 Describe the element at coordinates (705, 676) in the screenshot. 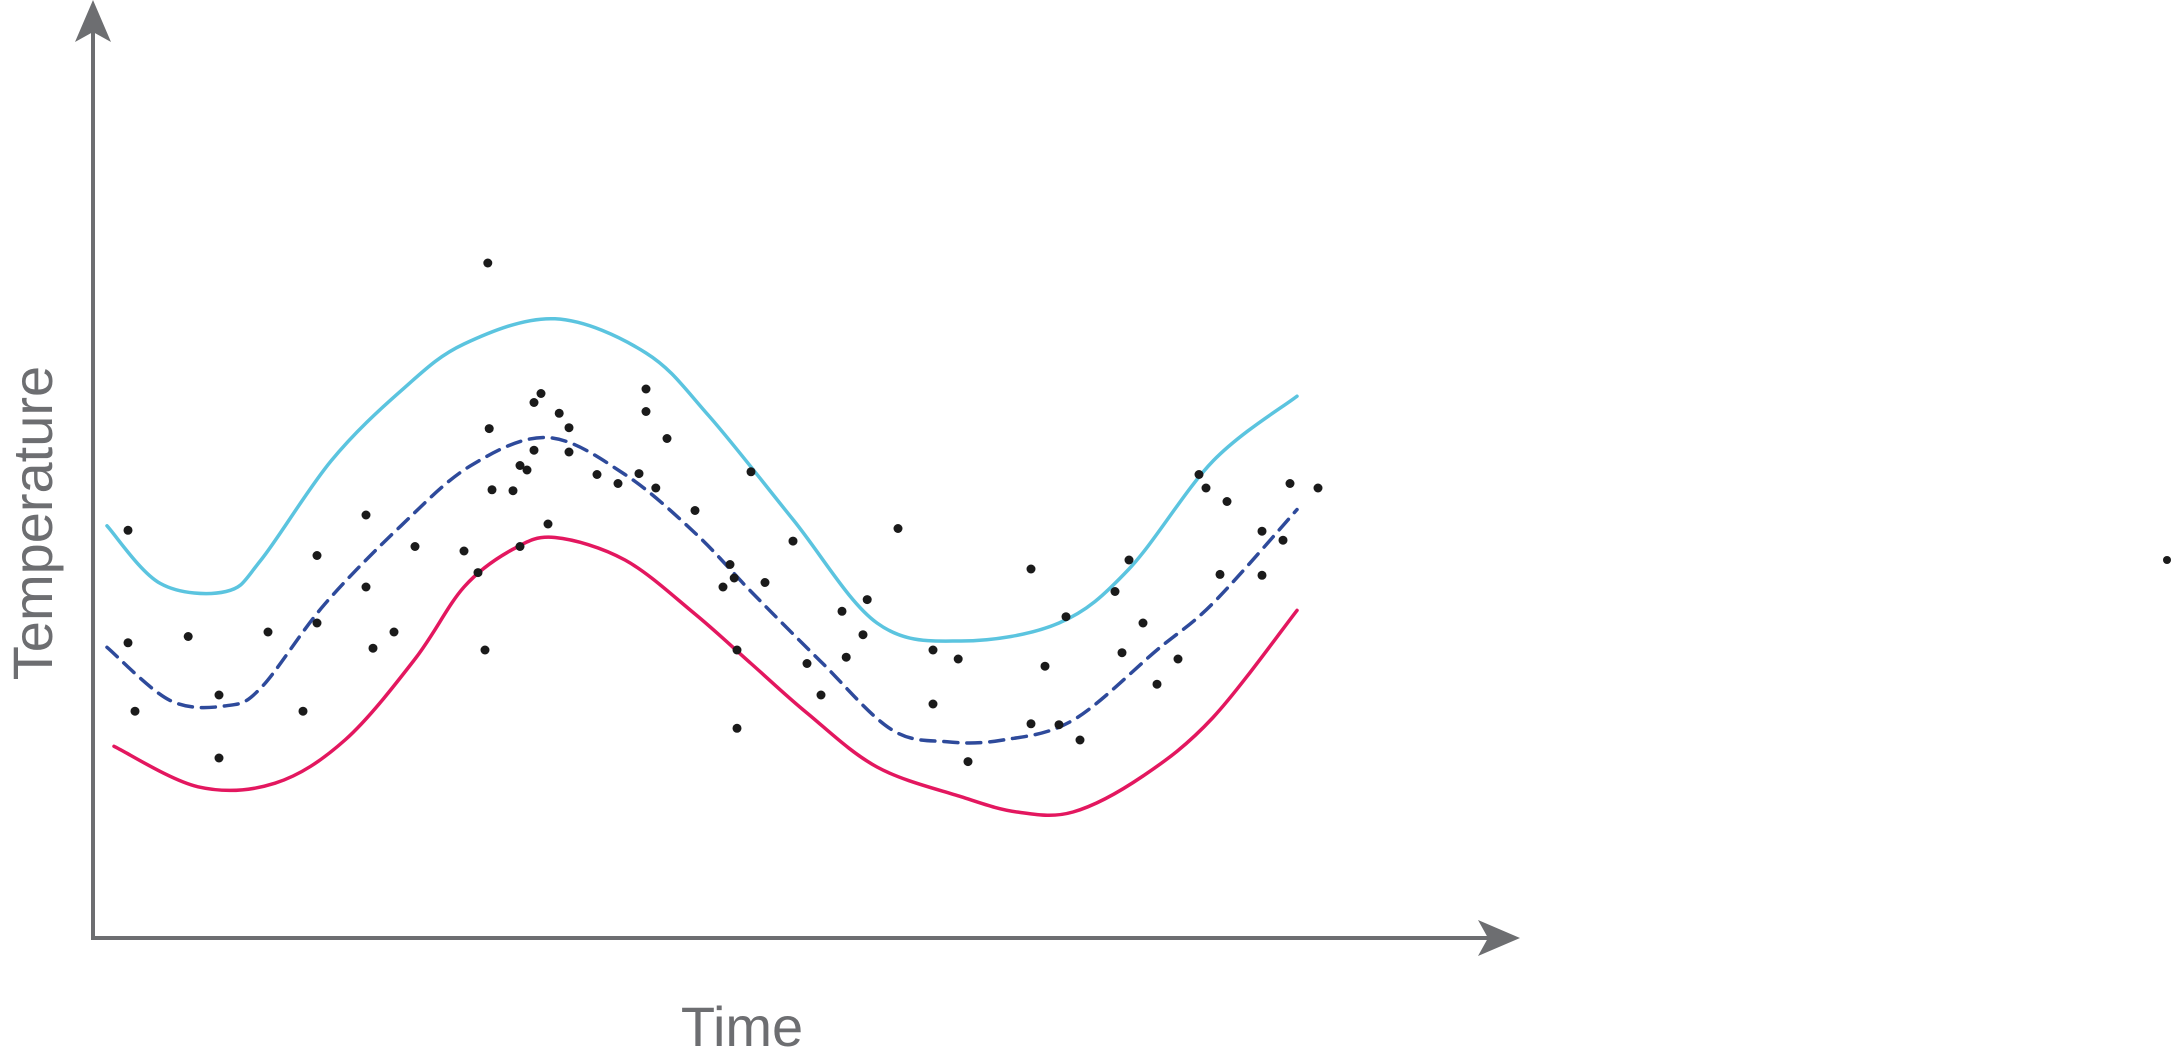

I see `lower-bound-curve` at that location.